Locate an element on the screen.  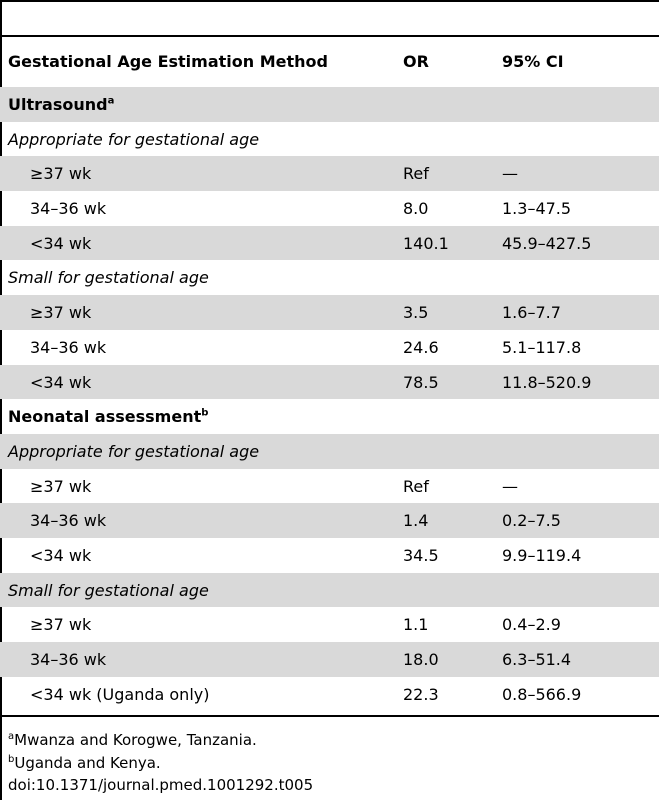
or-value: 78.5 is located at coordinates (421, 382).